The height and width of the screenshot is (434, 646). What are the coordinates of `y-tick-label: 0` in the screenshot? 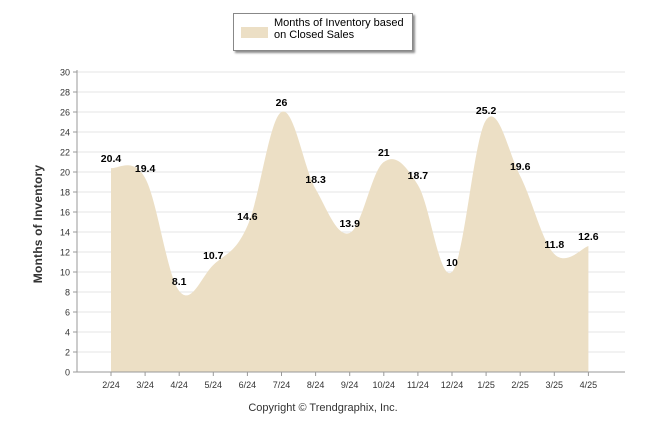 It's located at (67, 373).